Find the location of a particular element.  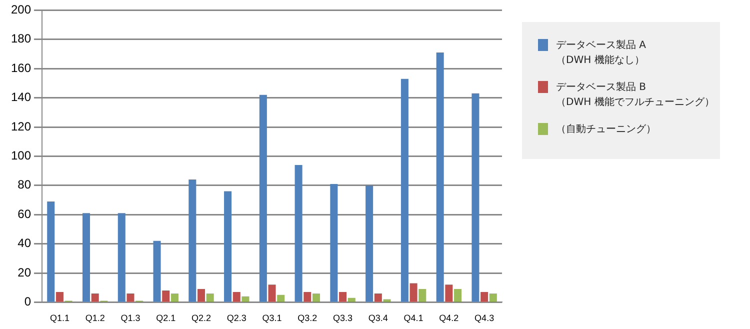

x-tick-label: Q2.2 is located at coordinates (201, 318).